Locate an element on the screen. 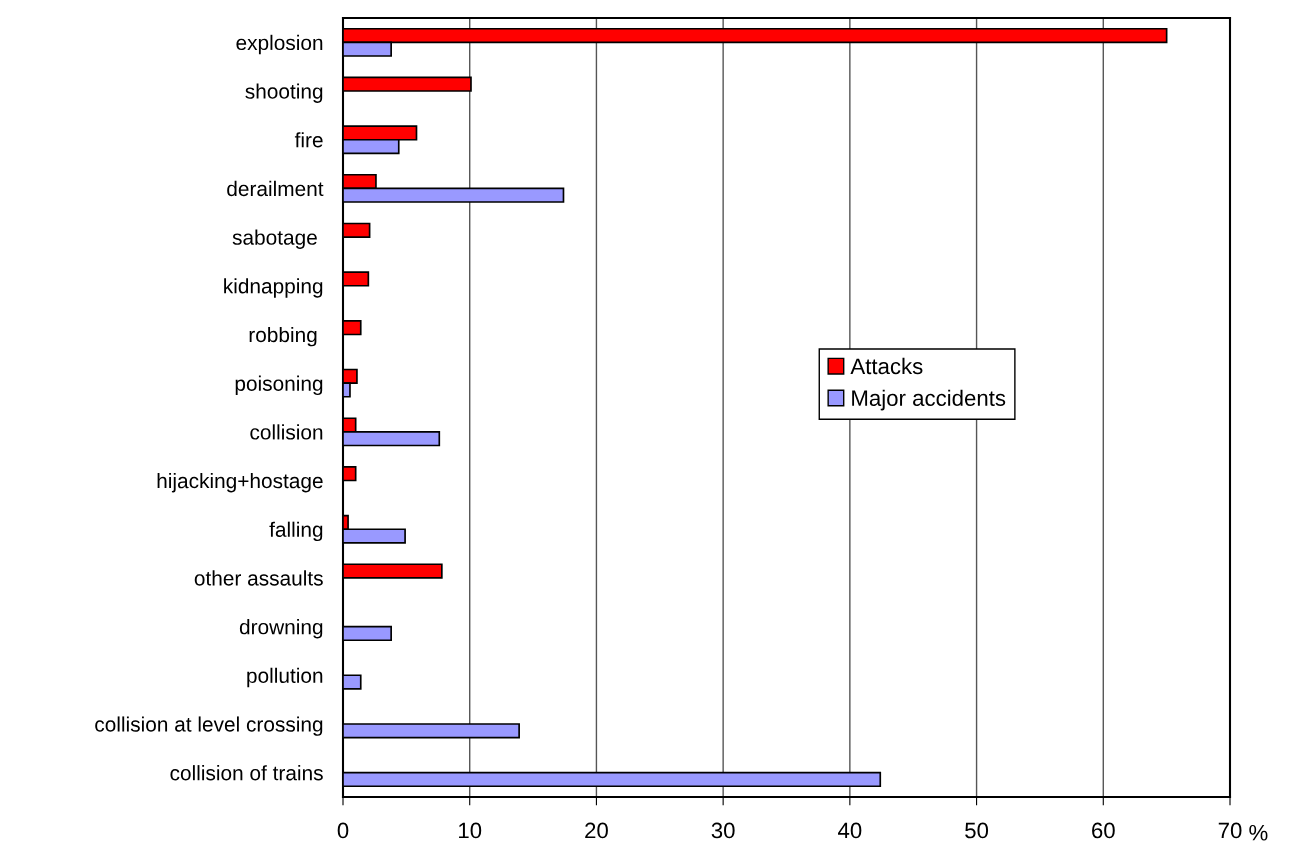  x-tick-label: 50 is located at coordinates (977, 830).